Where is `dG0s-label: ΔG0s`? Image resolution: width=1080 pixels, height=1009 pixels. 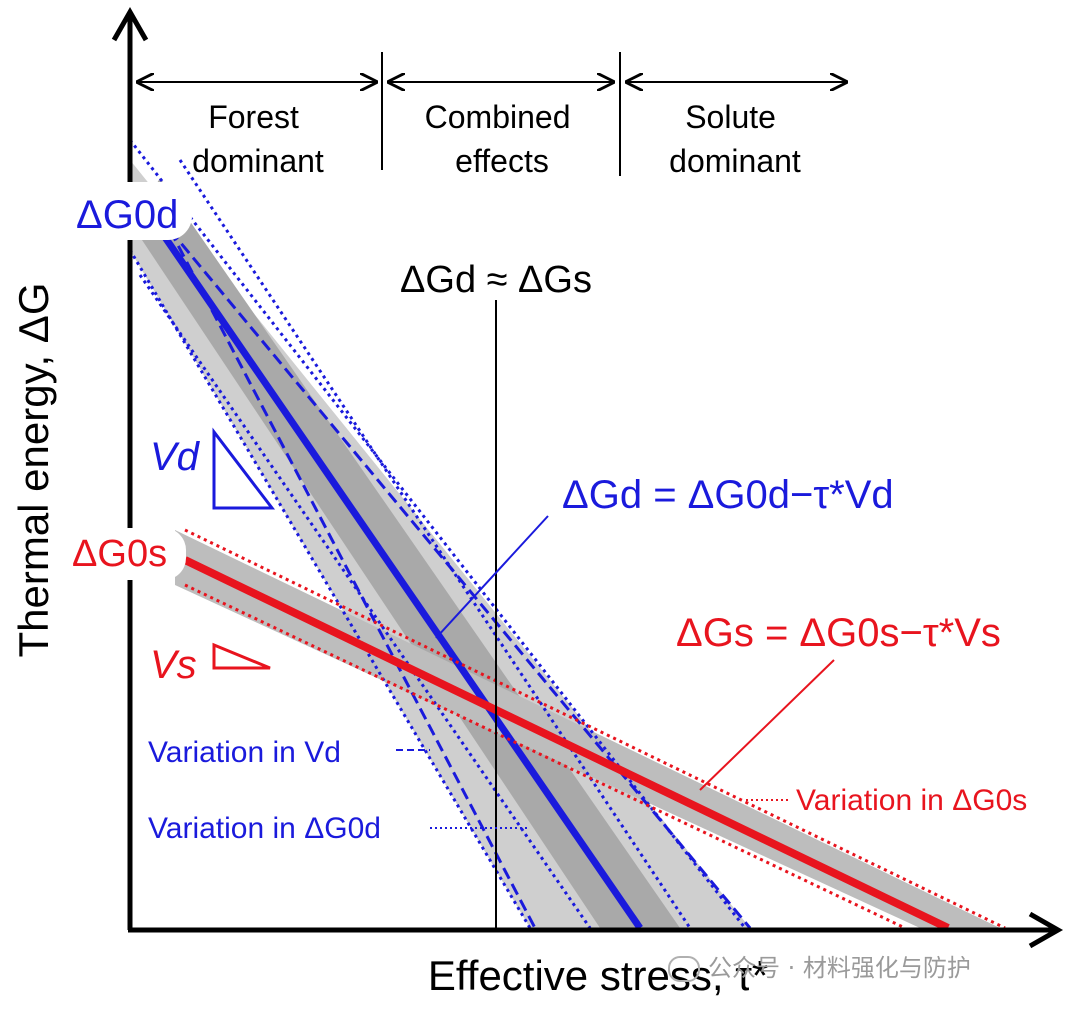 dG0s-label: ΔG0s is located at coordinates (119, 554).